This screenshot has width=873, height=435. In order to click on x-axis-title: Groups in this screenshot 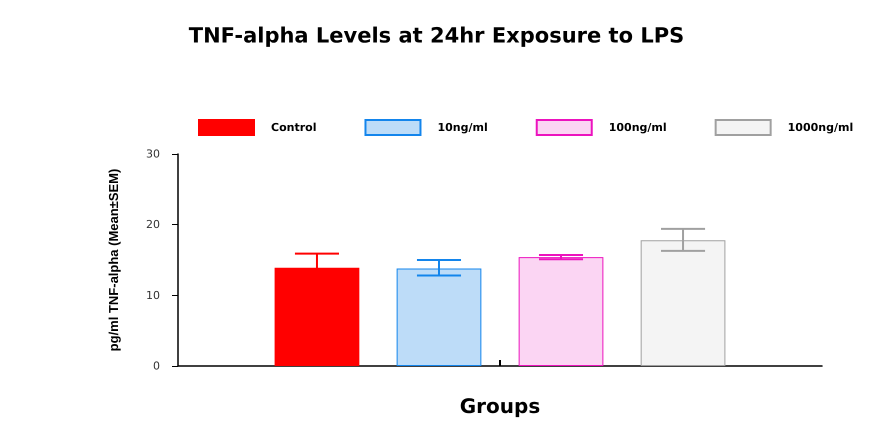, I will do `click(500, 406)`.